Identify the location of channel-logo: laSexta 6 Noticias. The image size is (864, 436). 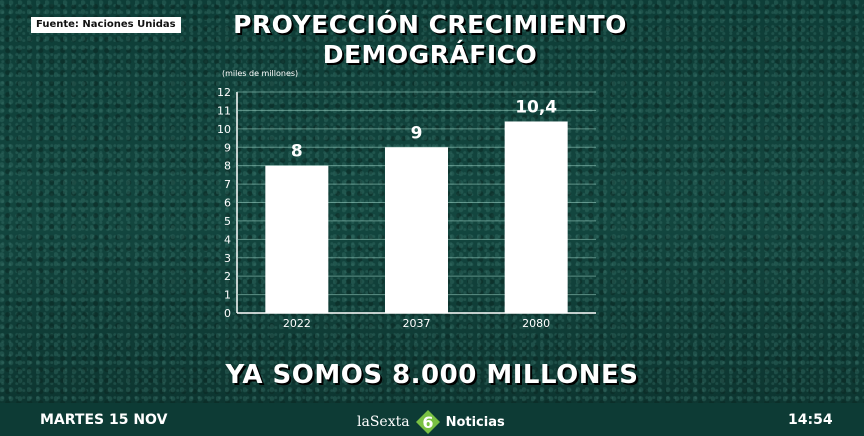
(431, 422).